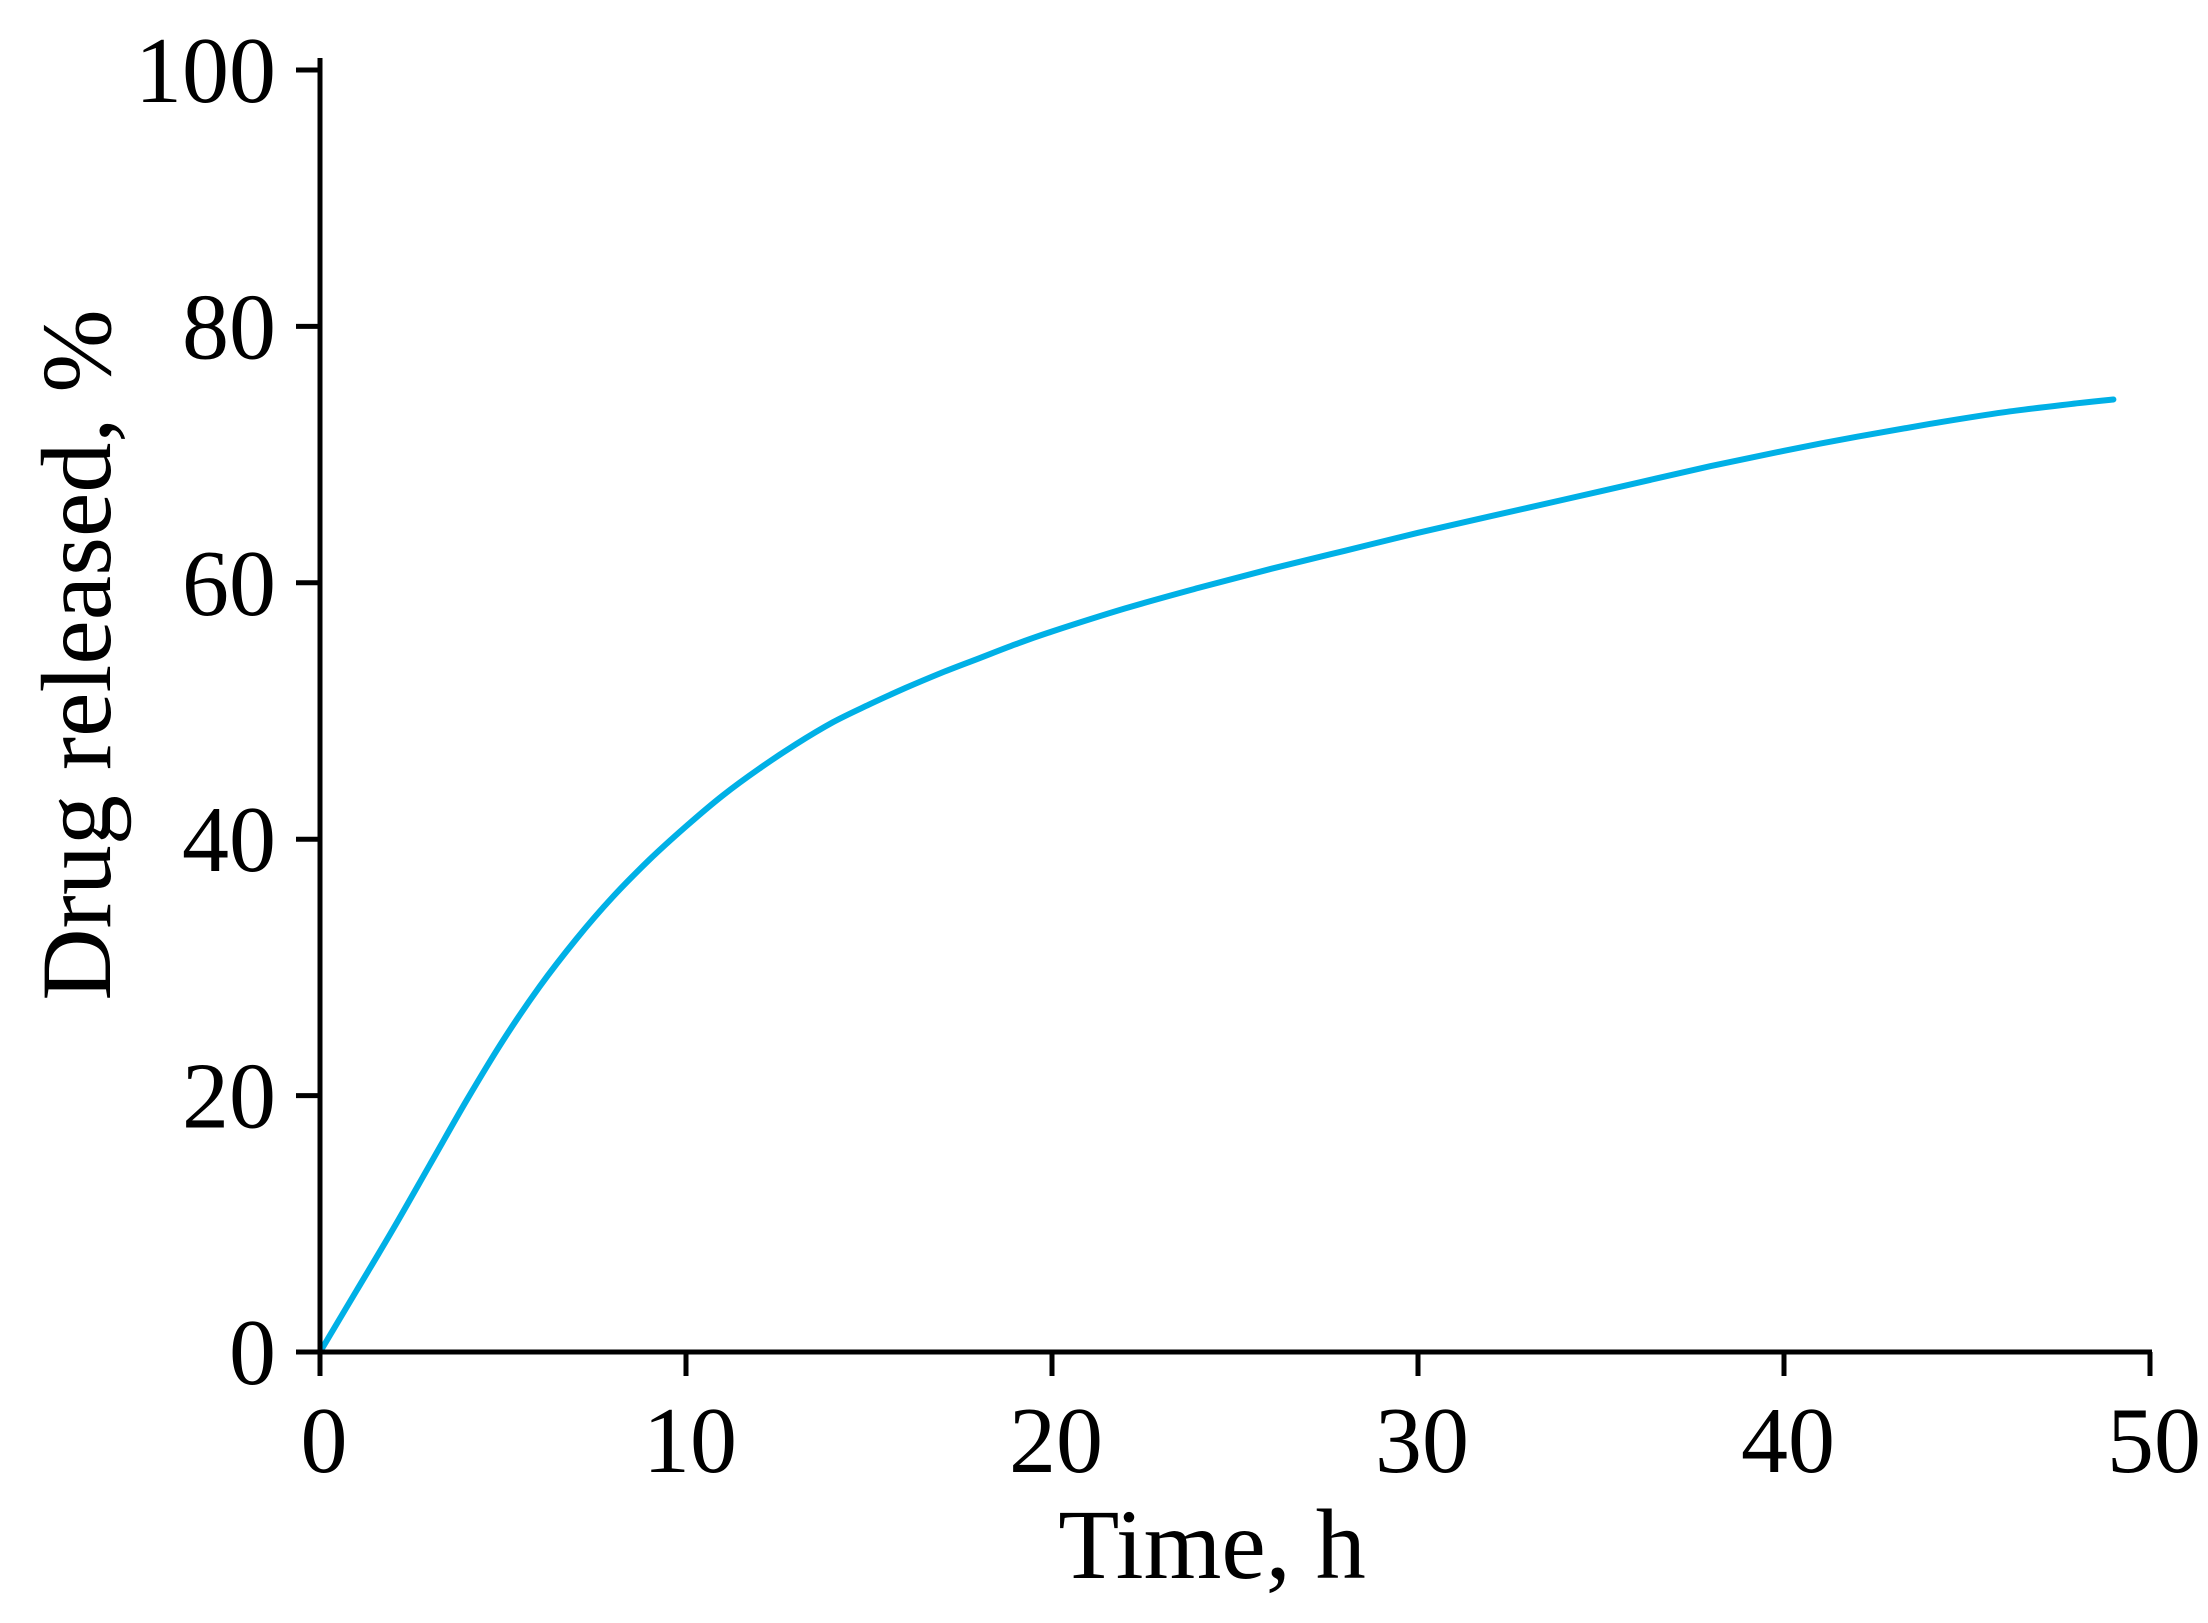  I want to click on y-tick-label: 100, so click(205, 71).